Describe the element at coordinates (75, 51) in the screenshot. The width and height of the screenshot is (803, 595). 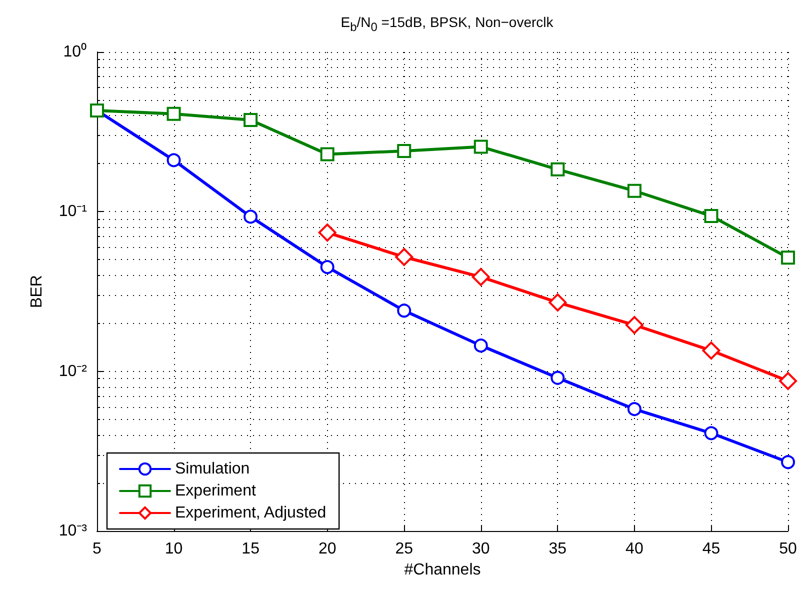
I see `y-tick-label: 10⁰` at that location.